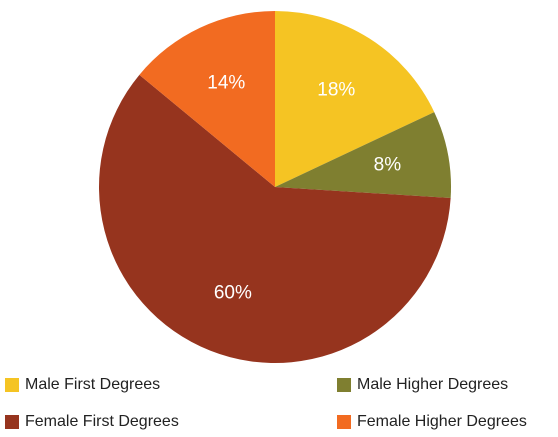 This screenshot has height=437, width=558. I want to click on legend-label: Male First Degrees, so click(92, 384).